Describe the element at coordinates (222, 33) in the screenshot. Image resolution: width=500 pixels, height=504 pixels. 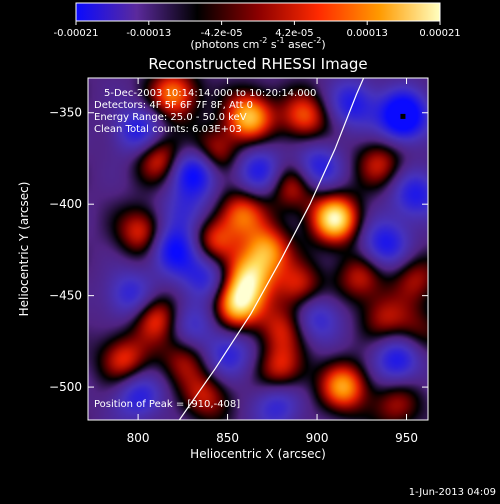
I see `colorbar-tick-label: -4.2e-05` at that location.